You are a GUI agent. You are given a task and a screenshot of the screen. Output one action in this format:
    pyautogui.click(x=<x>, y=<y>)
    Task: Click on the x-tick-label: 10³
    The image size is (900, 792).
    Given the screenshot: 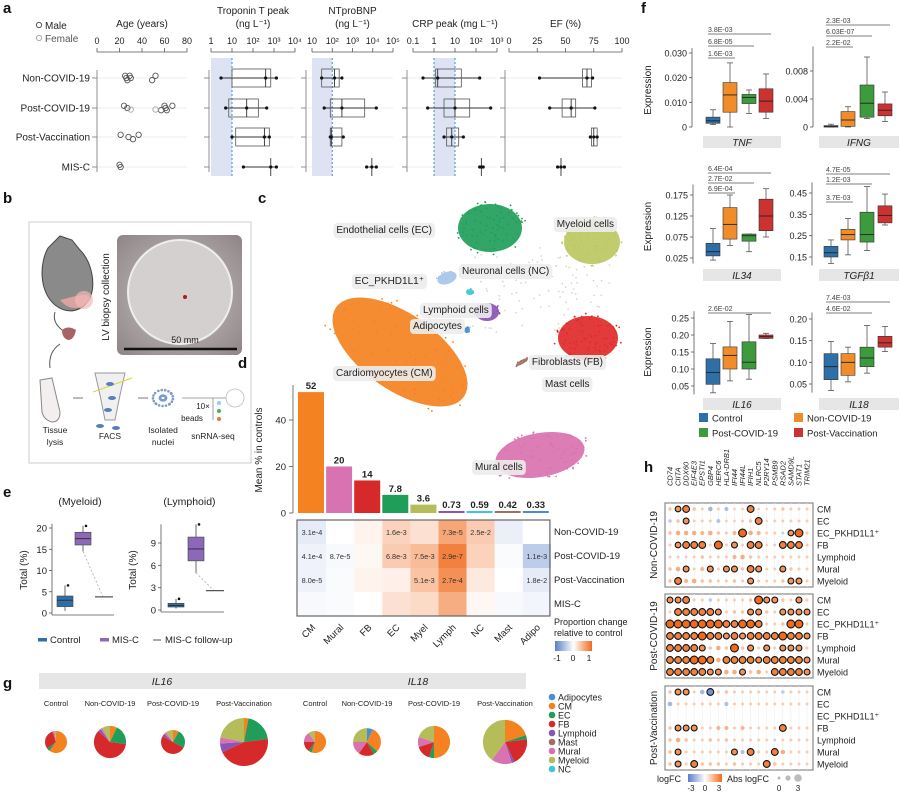 What is the action you would take?
    pyautogui.click(x=496, y=41)
    